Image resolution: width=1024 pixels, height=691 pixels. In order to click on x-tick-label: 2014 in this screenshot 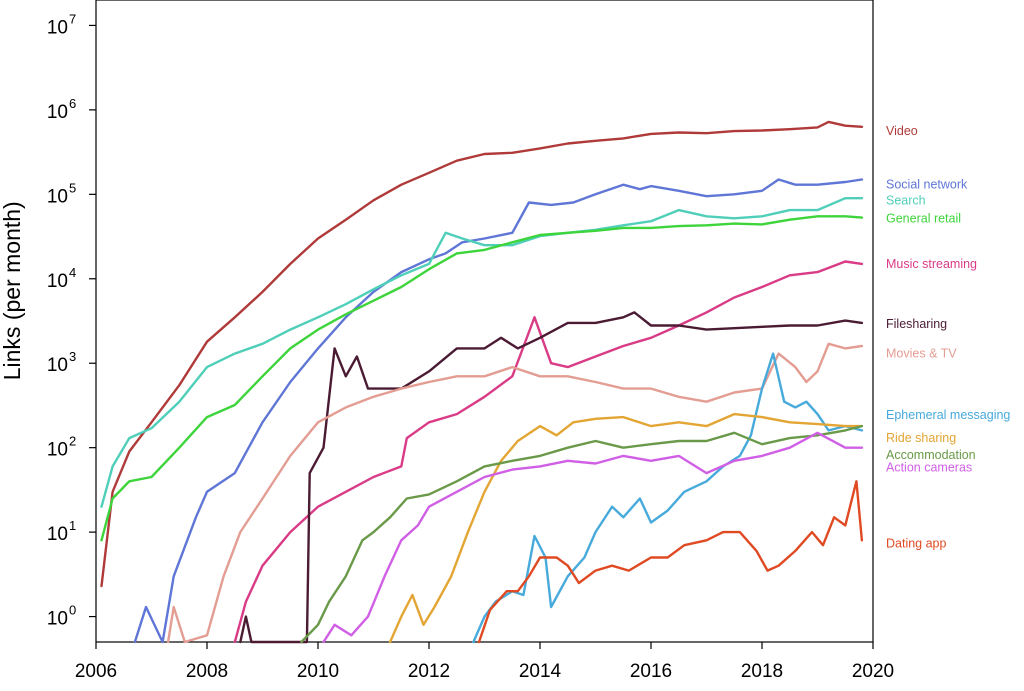, I will do `click(540, 671)`.